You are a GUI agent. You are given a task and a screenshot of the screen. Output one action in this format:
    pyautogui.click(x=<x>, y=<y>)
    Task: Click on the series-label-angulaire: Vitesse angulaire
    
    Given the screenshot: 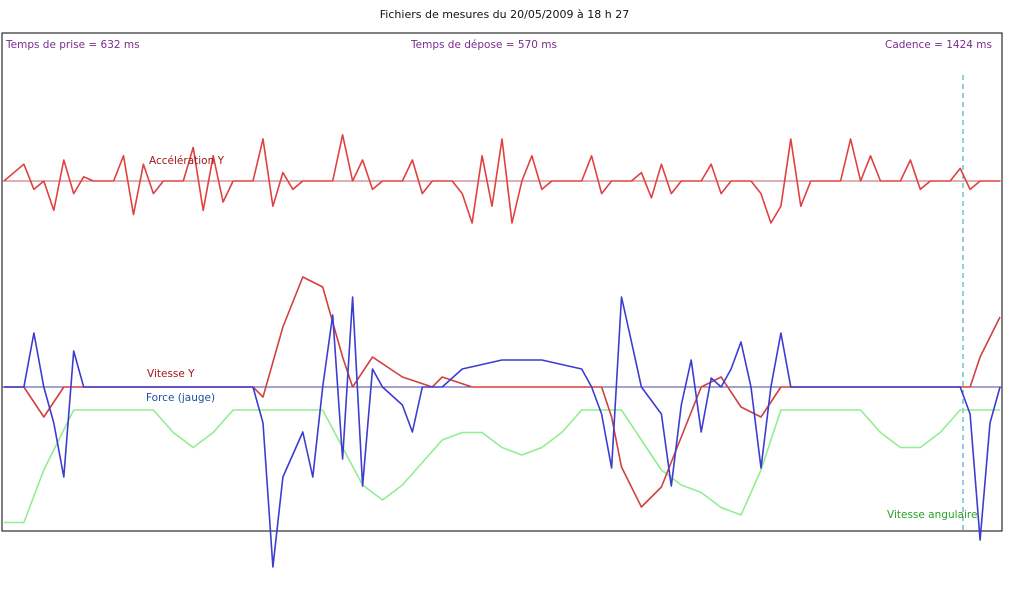 What is the action you would take?
    pyautogui.click(x=932, y=515)
    